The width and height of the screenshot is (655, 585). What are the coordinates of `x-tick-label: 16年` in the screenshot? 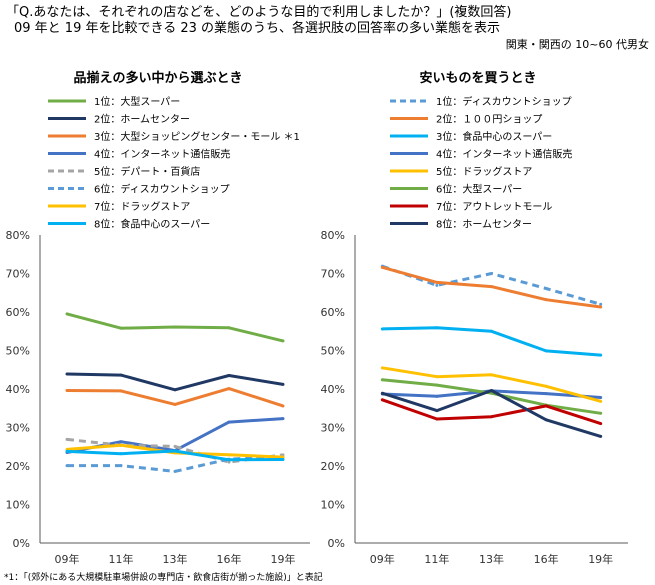 It's located at (229, 559).